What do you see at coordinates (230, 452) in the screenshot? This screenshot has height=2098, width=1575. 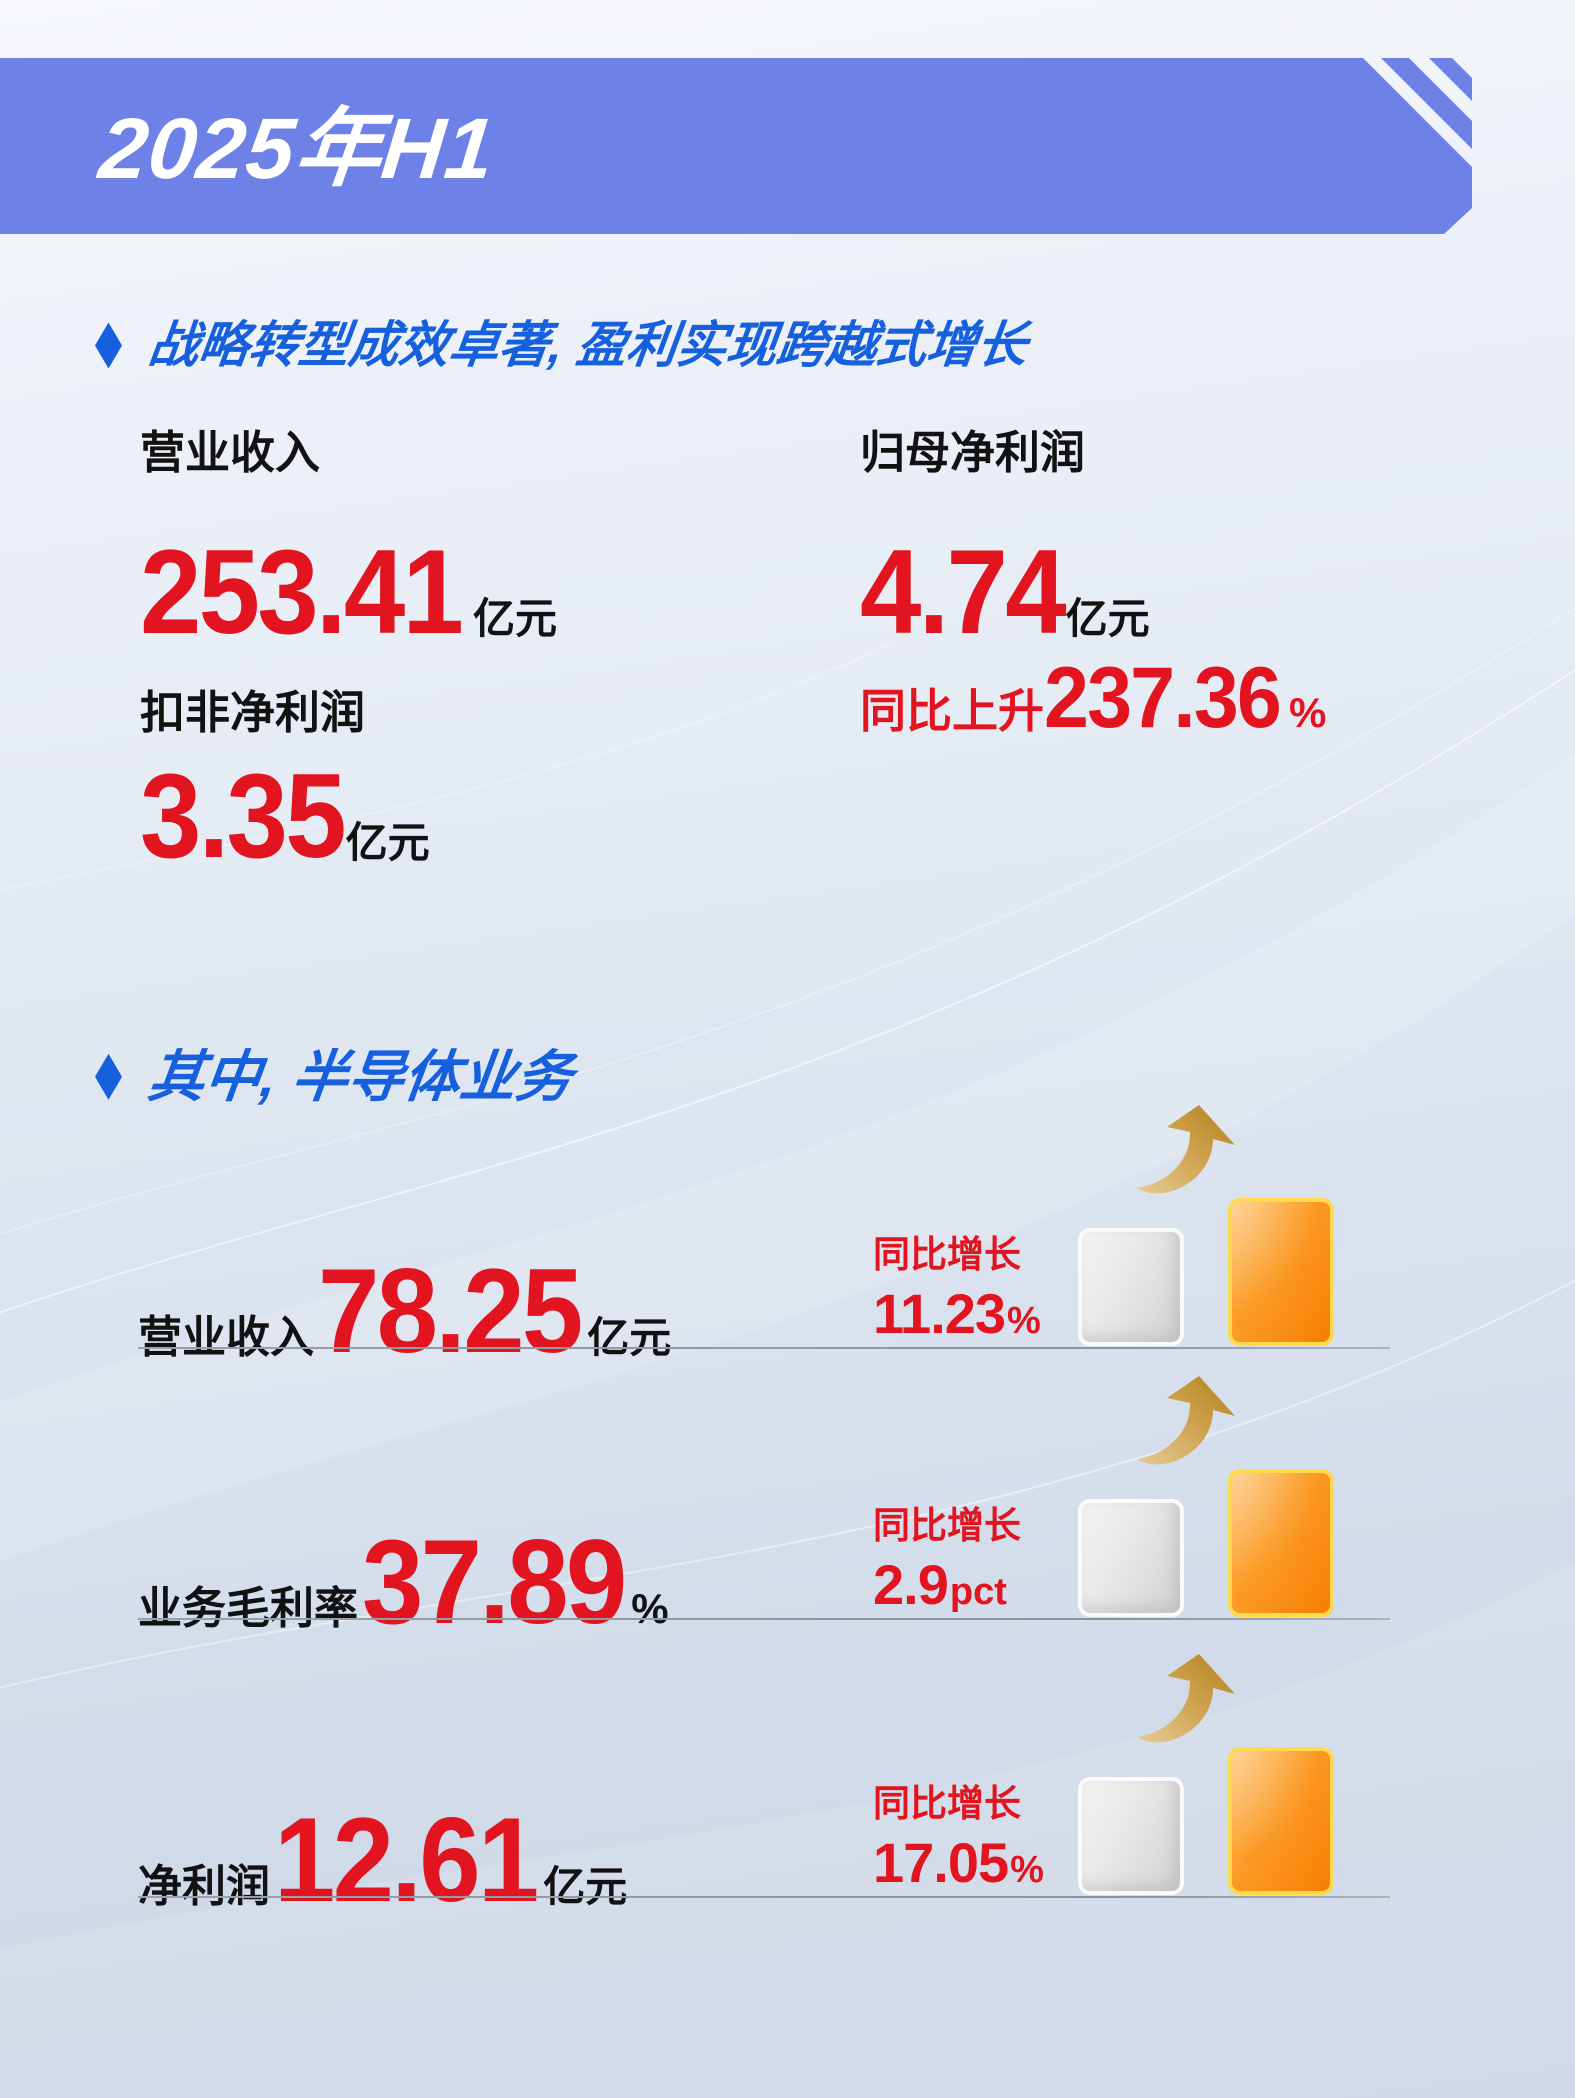 I see `metric-label-revenue: 营业收入` at bounding box center [230, 452].